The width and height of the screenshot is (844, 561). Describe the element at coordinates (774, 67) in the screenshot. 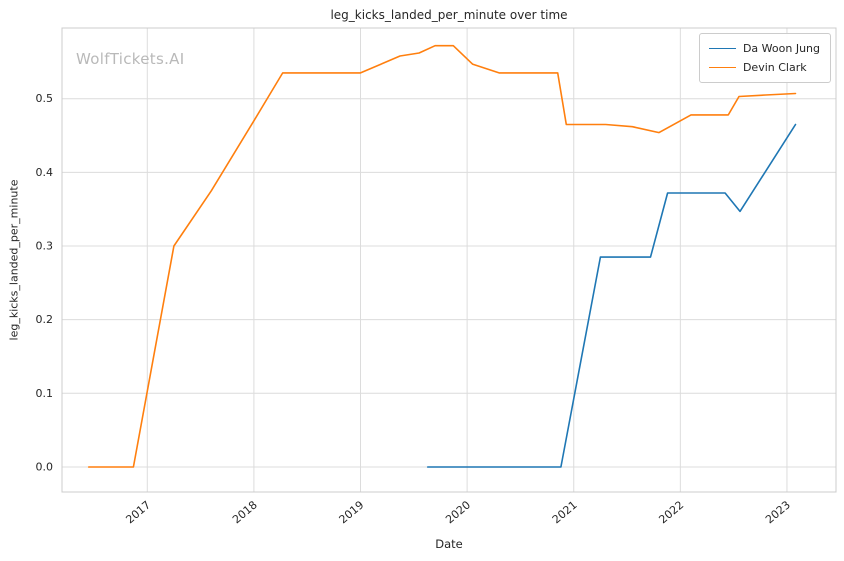

I see `legend-label: Devin Clark` at that location.